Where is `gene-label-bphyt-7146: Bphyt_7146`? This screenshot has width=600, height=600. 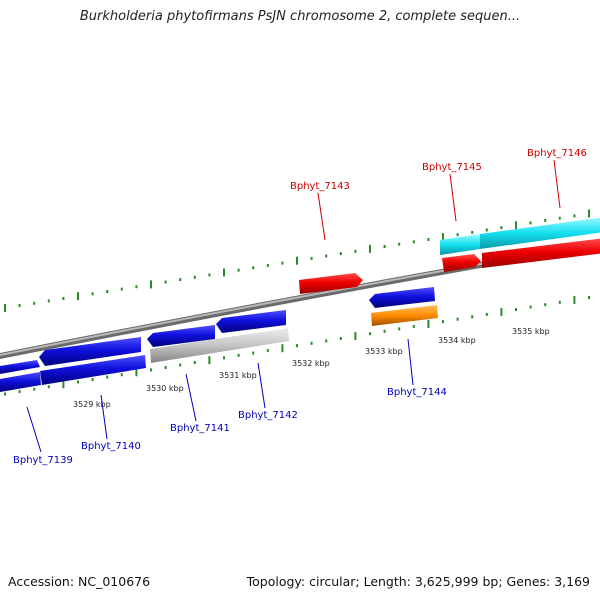 gene-label-bphyt-7146: Bphyt_7146 is located at coordinates (557, 153).